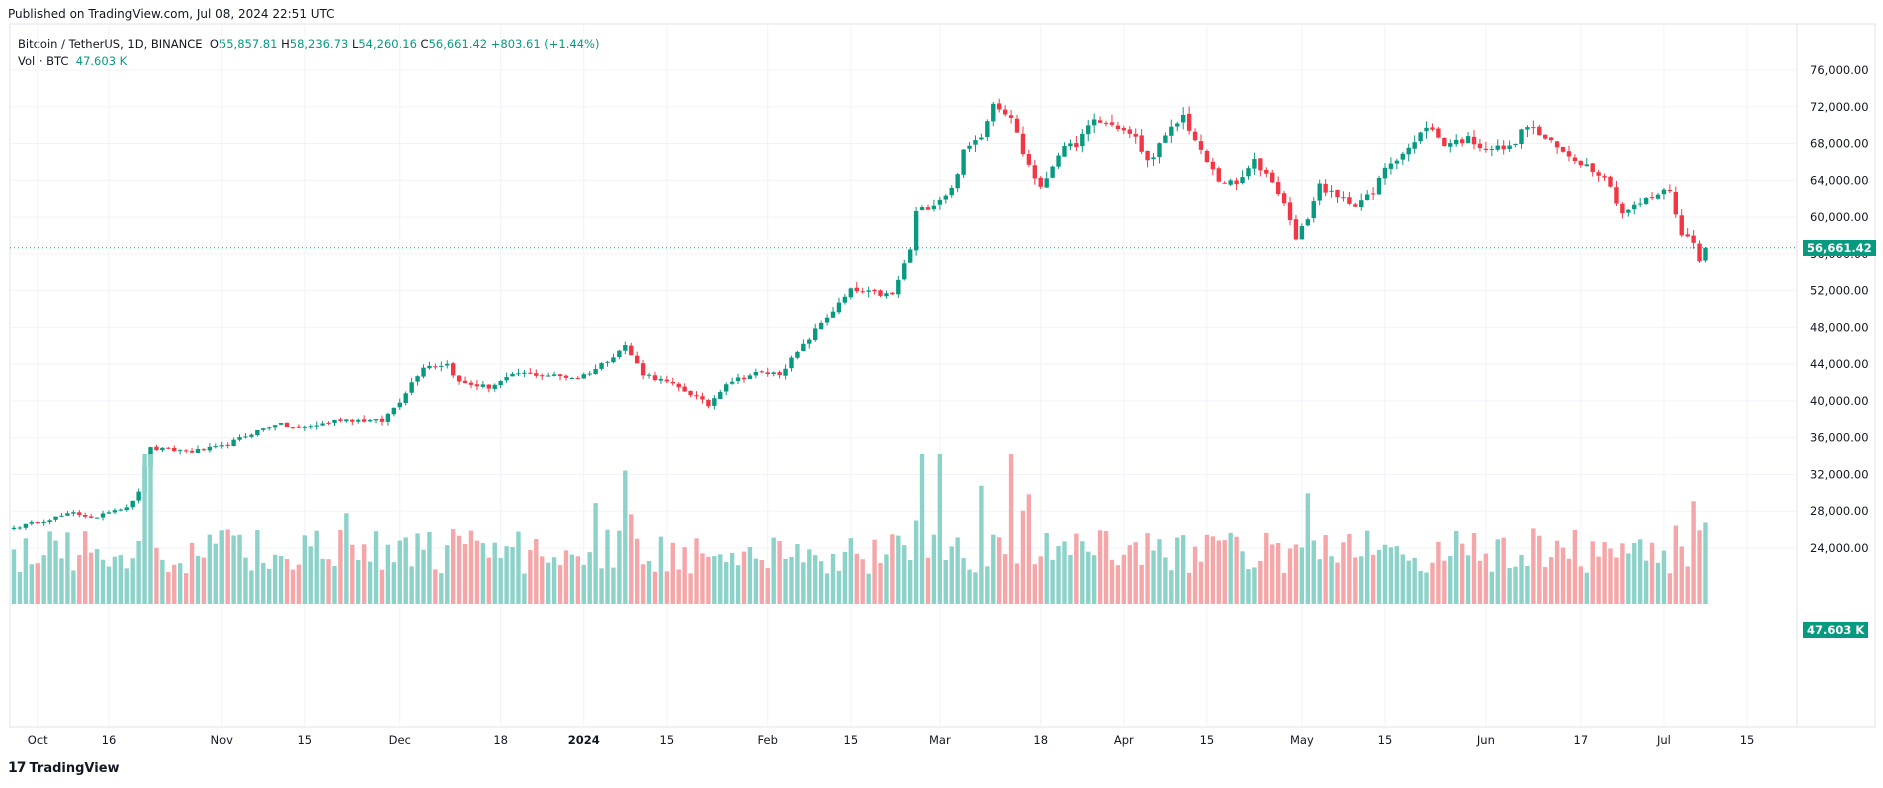 The width and height of the screenshot is (1883, 788). Describe the element at coordinates (1839, 327) in the screenshot. I see `y-tick-label: 48,000.00` at that location.